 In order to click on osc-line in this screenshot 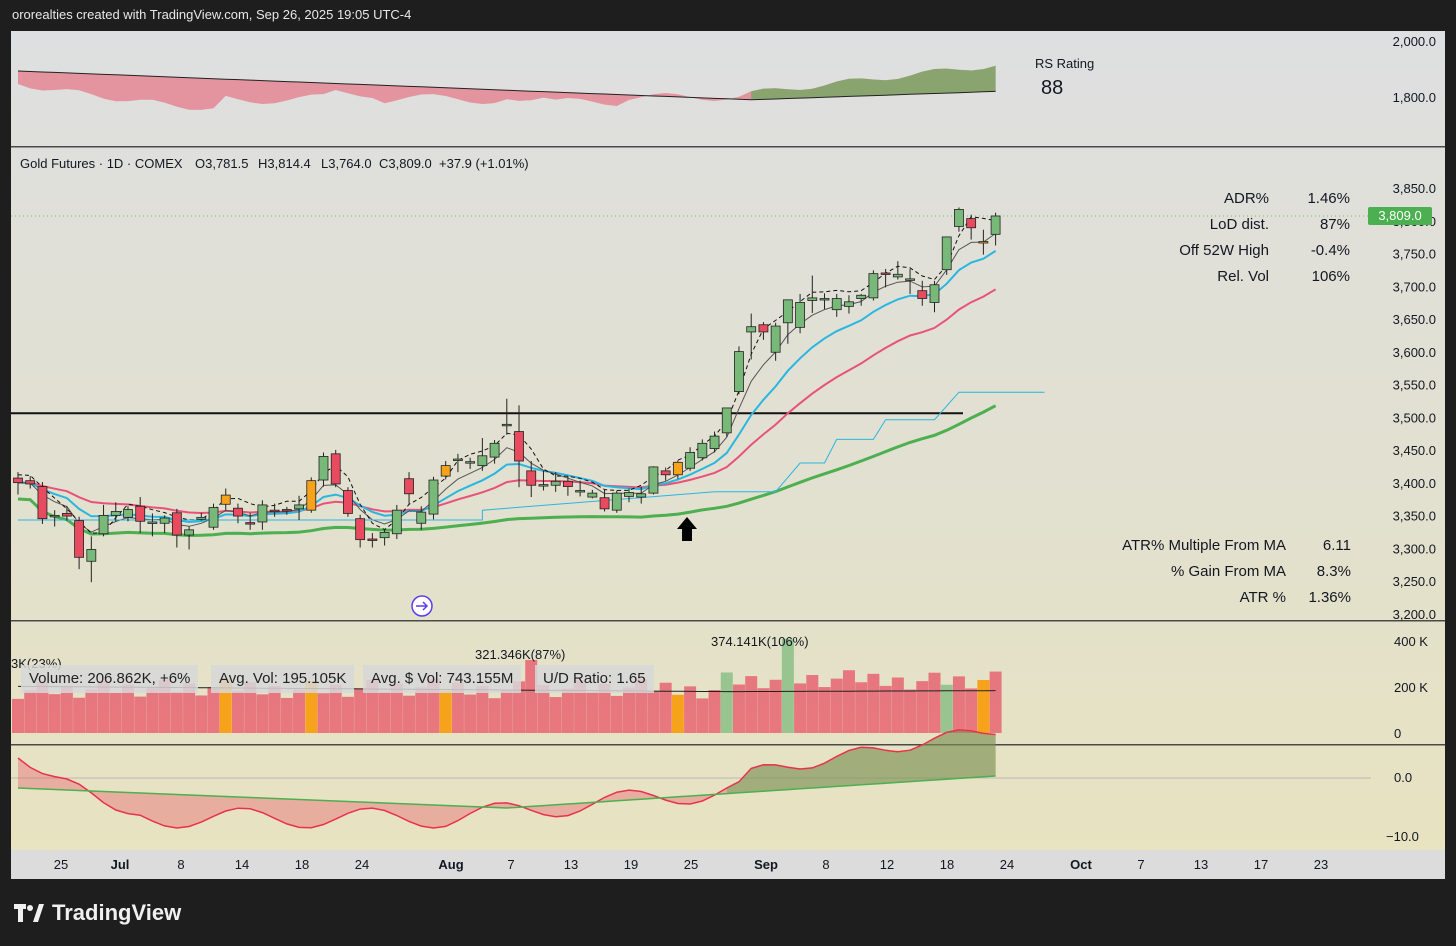, I will do `click(506, 779)`.